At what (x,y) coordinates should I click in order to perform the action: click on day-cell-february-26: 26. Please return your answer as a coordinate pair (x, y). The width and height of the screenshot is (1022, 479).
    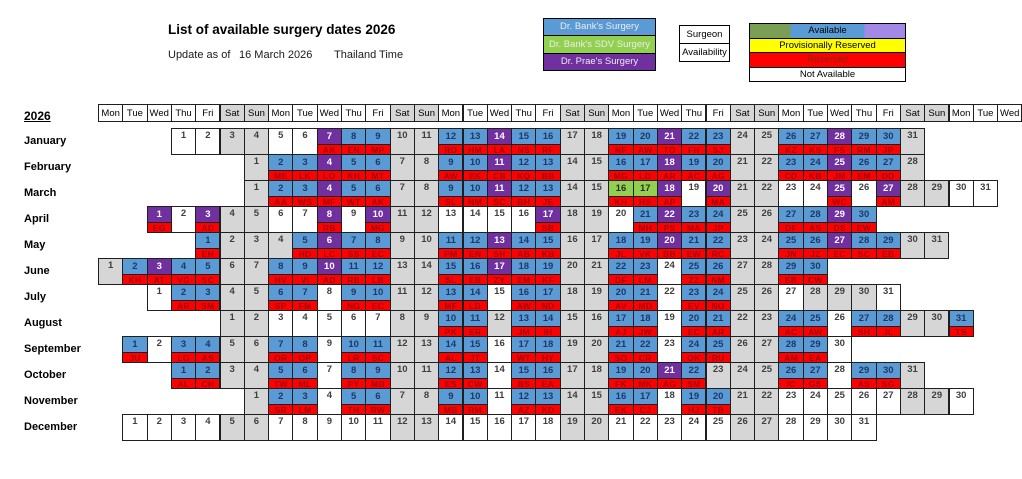
    Looking at the image, I should click on (864, 162).